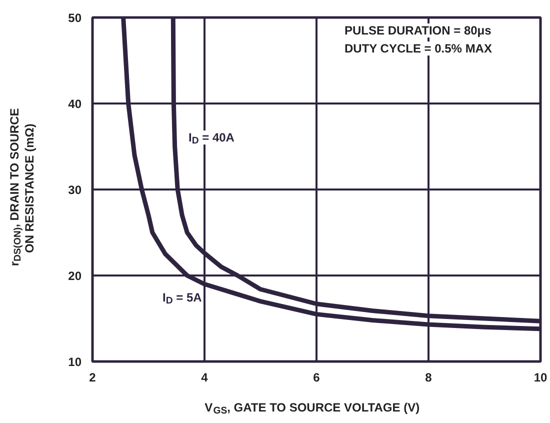 The height and width of the screenshot is (423, 550). What do you see at coordinates (428, 377) in the screenshot?
I see `x-tick-label: 8` at bounding box center [428, 377].